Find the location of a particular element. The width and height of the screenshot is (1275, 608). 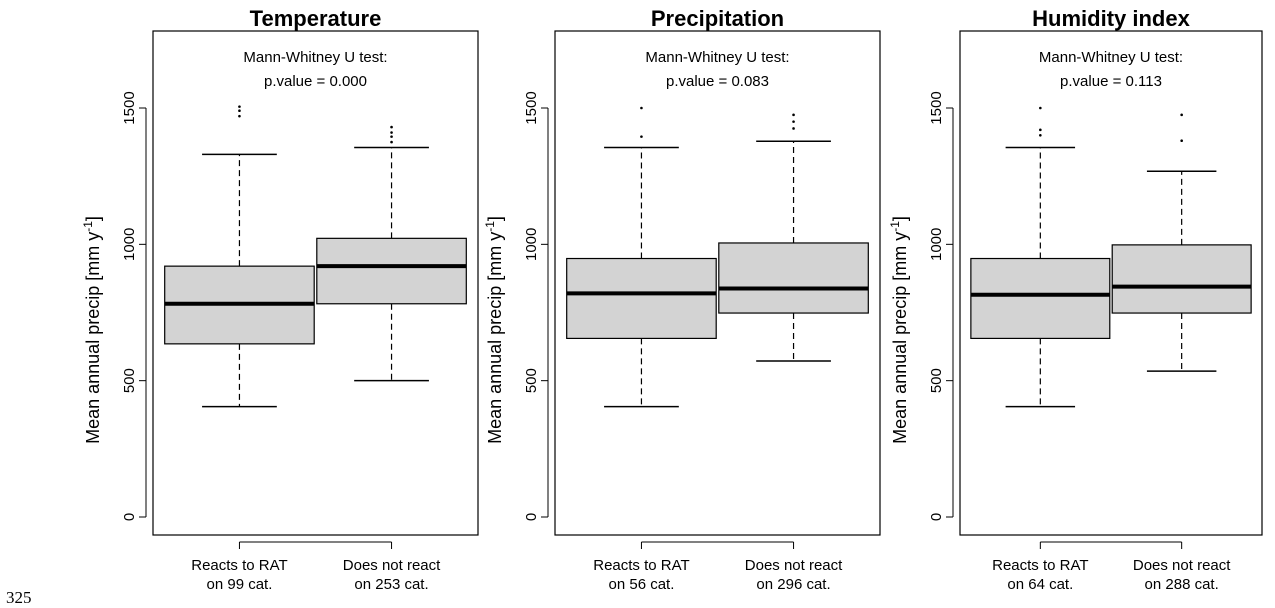

category-count: on 99 cat. is located at coordinates (240, 584).